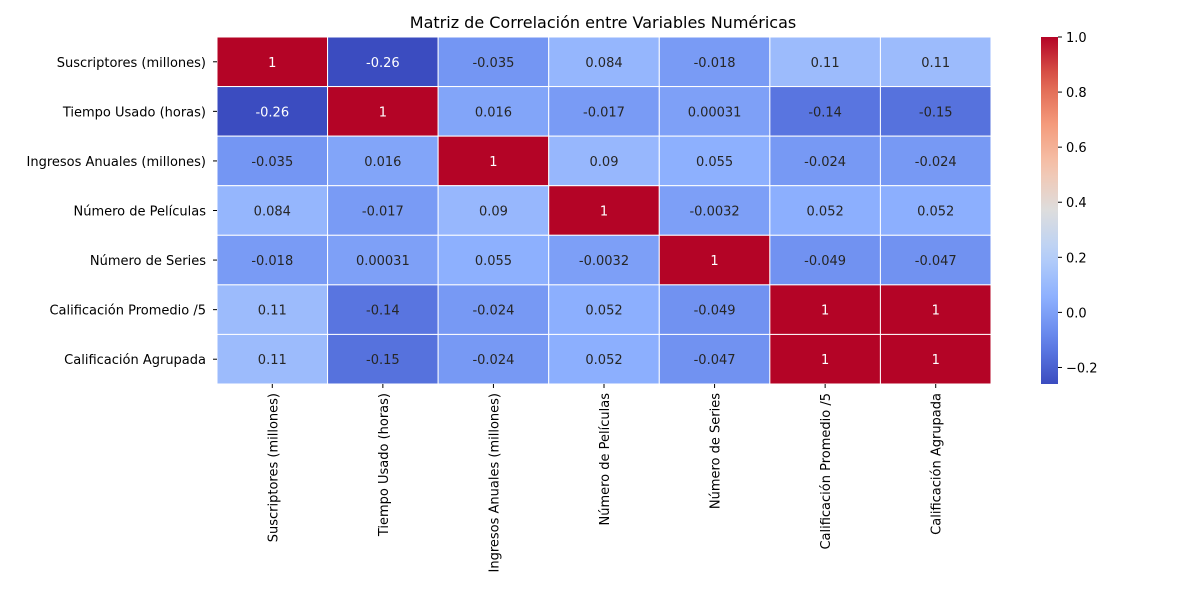 The height and width of the screenshot is (600, 1200). Describe the element at coordinates (116, 162) in the screenshot. I see `row-tick-label: Ingresos Anuales (millones)` at that location.